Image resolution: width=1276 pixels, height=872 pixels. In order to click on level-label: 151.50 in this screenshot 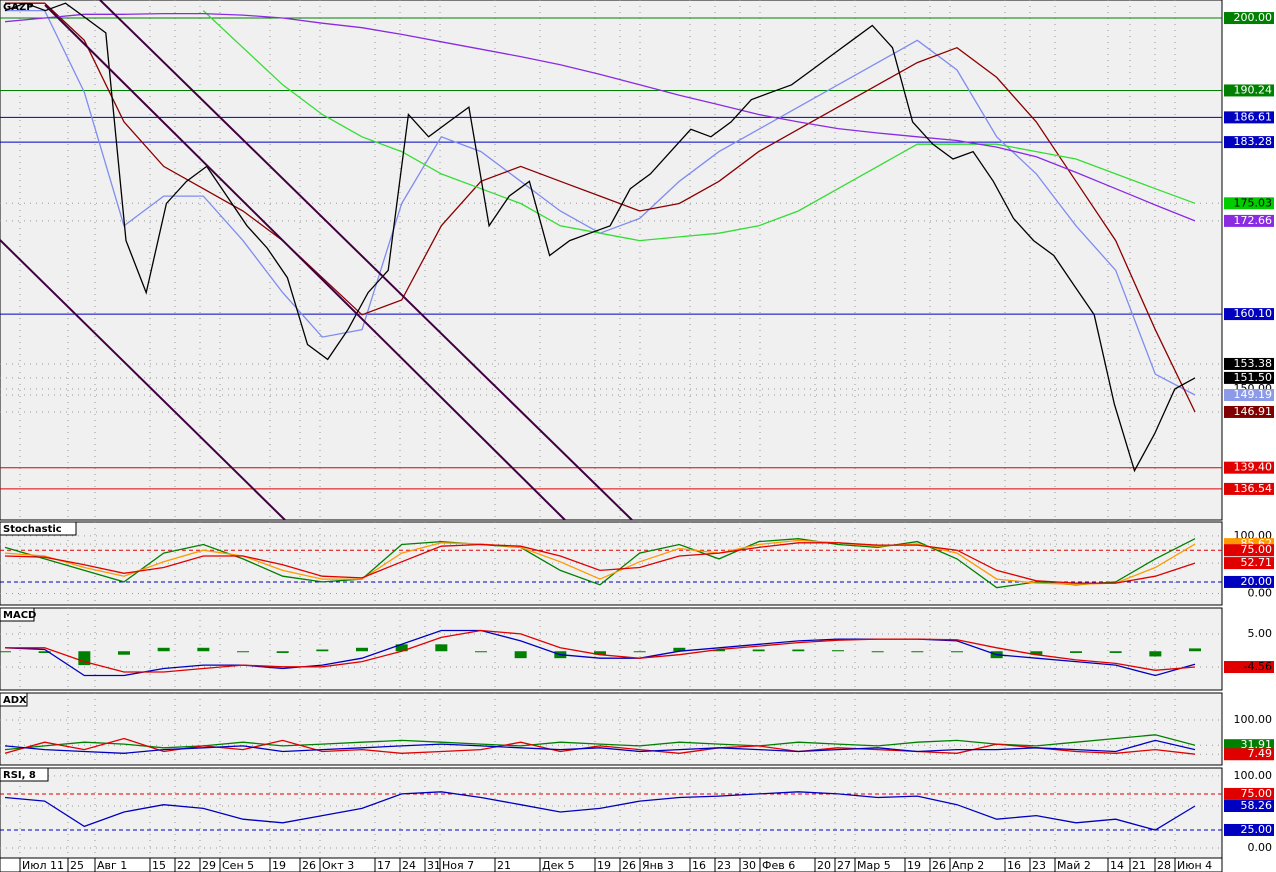, I will do `click(1253, 377)`.